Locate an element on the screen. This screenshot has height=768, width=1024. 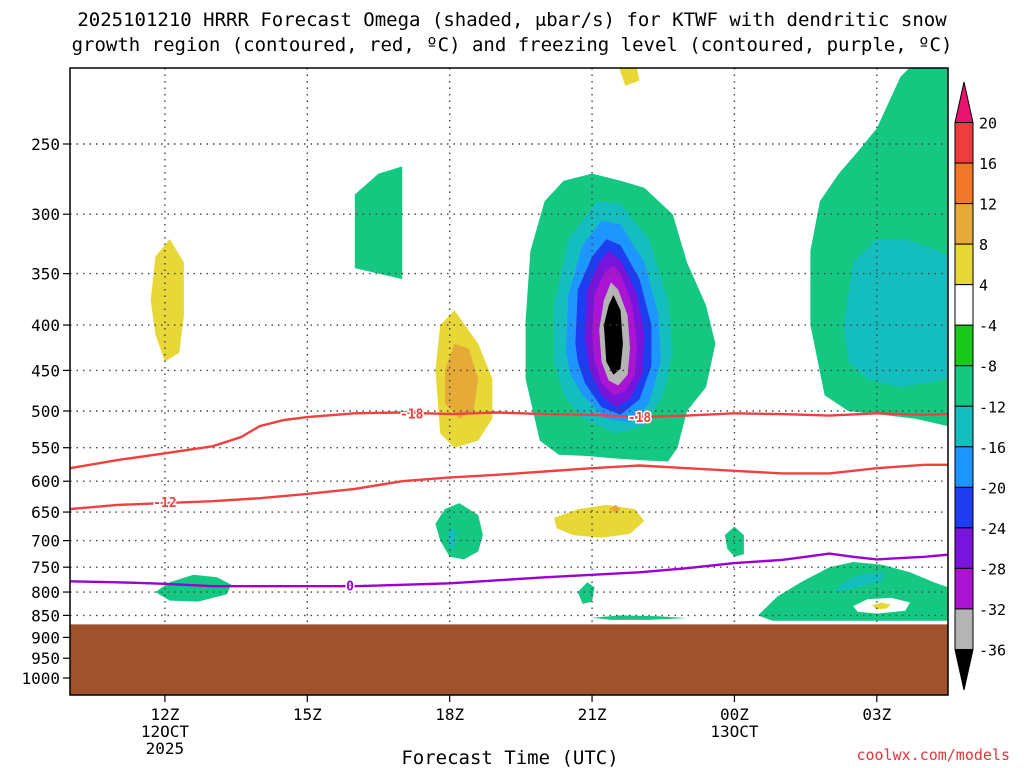
x-tick-label-12Z-1: 12OCT is located at coordinates (165, 731).